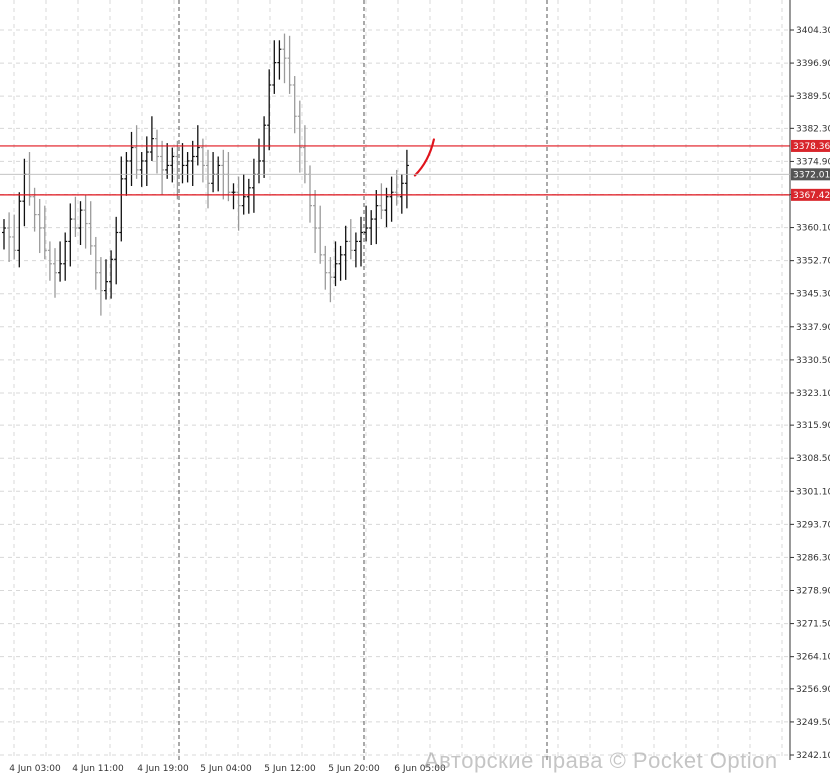 The image size is (830, 778). What do you see at coordinates (813, 129) in the screenshot?
I see `y-tick-label: 3382.30` at bounding box center [813, 129].